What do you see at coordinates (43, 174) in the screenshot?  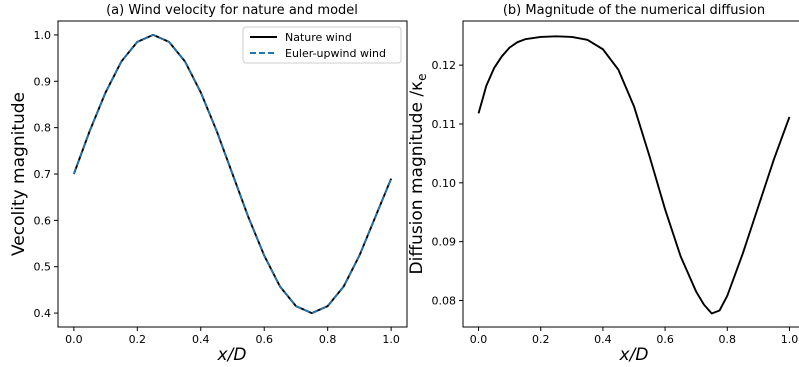 I see `y-tick-label: 0.7` at bounding box center [43, 174].